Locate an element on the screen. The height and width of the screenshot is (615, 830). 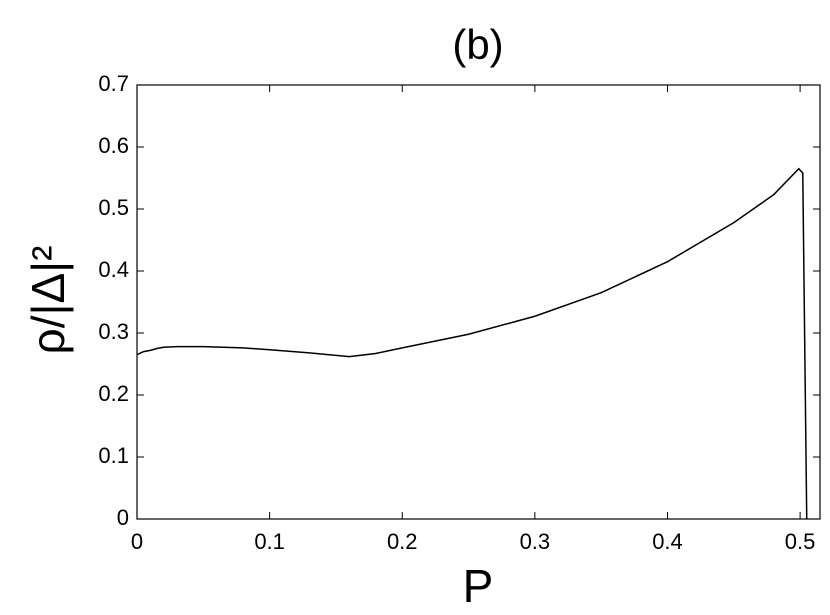
x-tick-label: 0.4 is located at coordinates (667, 541).